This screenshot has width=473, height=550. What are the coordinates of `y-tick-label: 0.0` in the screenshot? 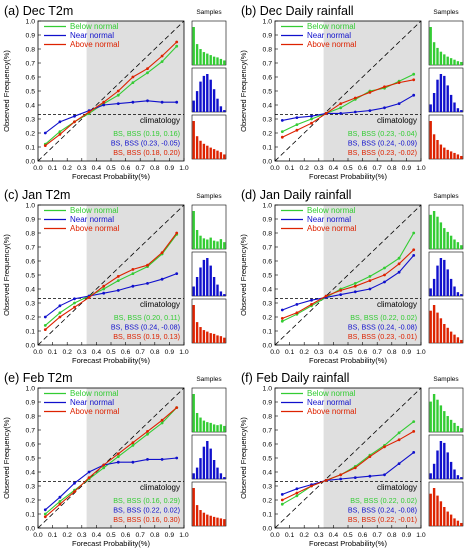 It's located at (268, 529).